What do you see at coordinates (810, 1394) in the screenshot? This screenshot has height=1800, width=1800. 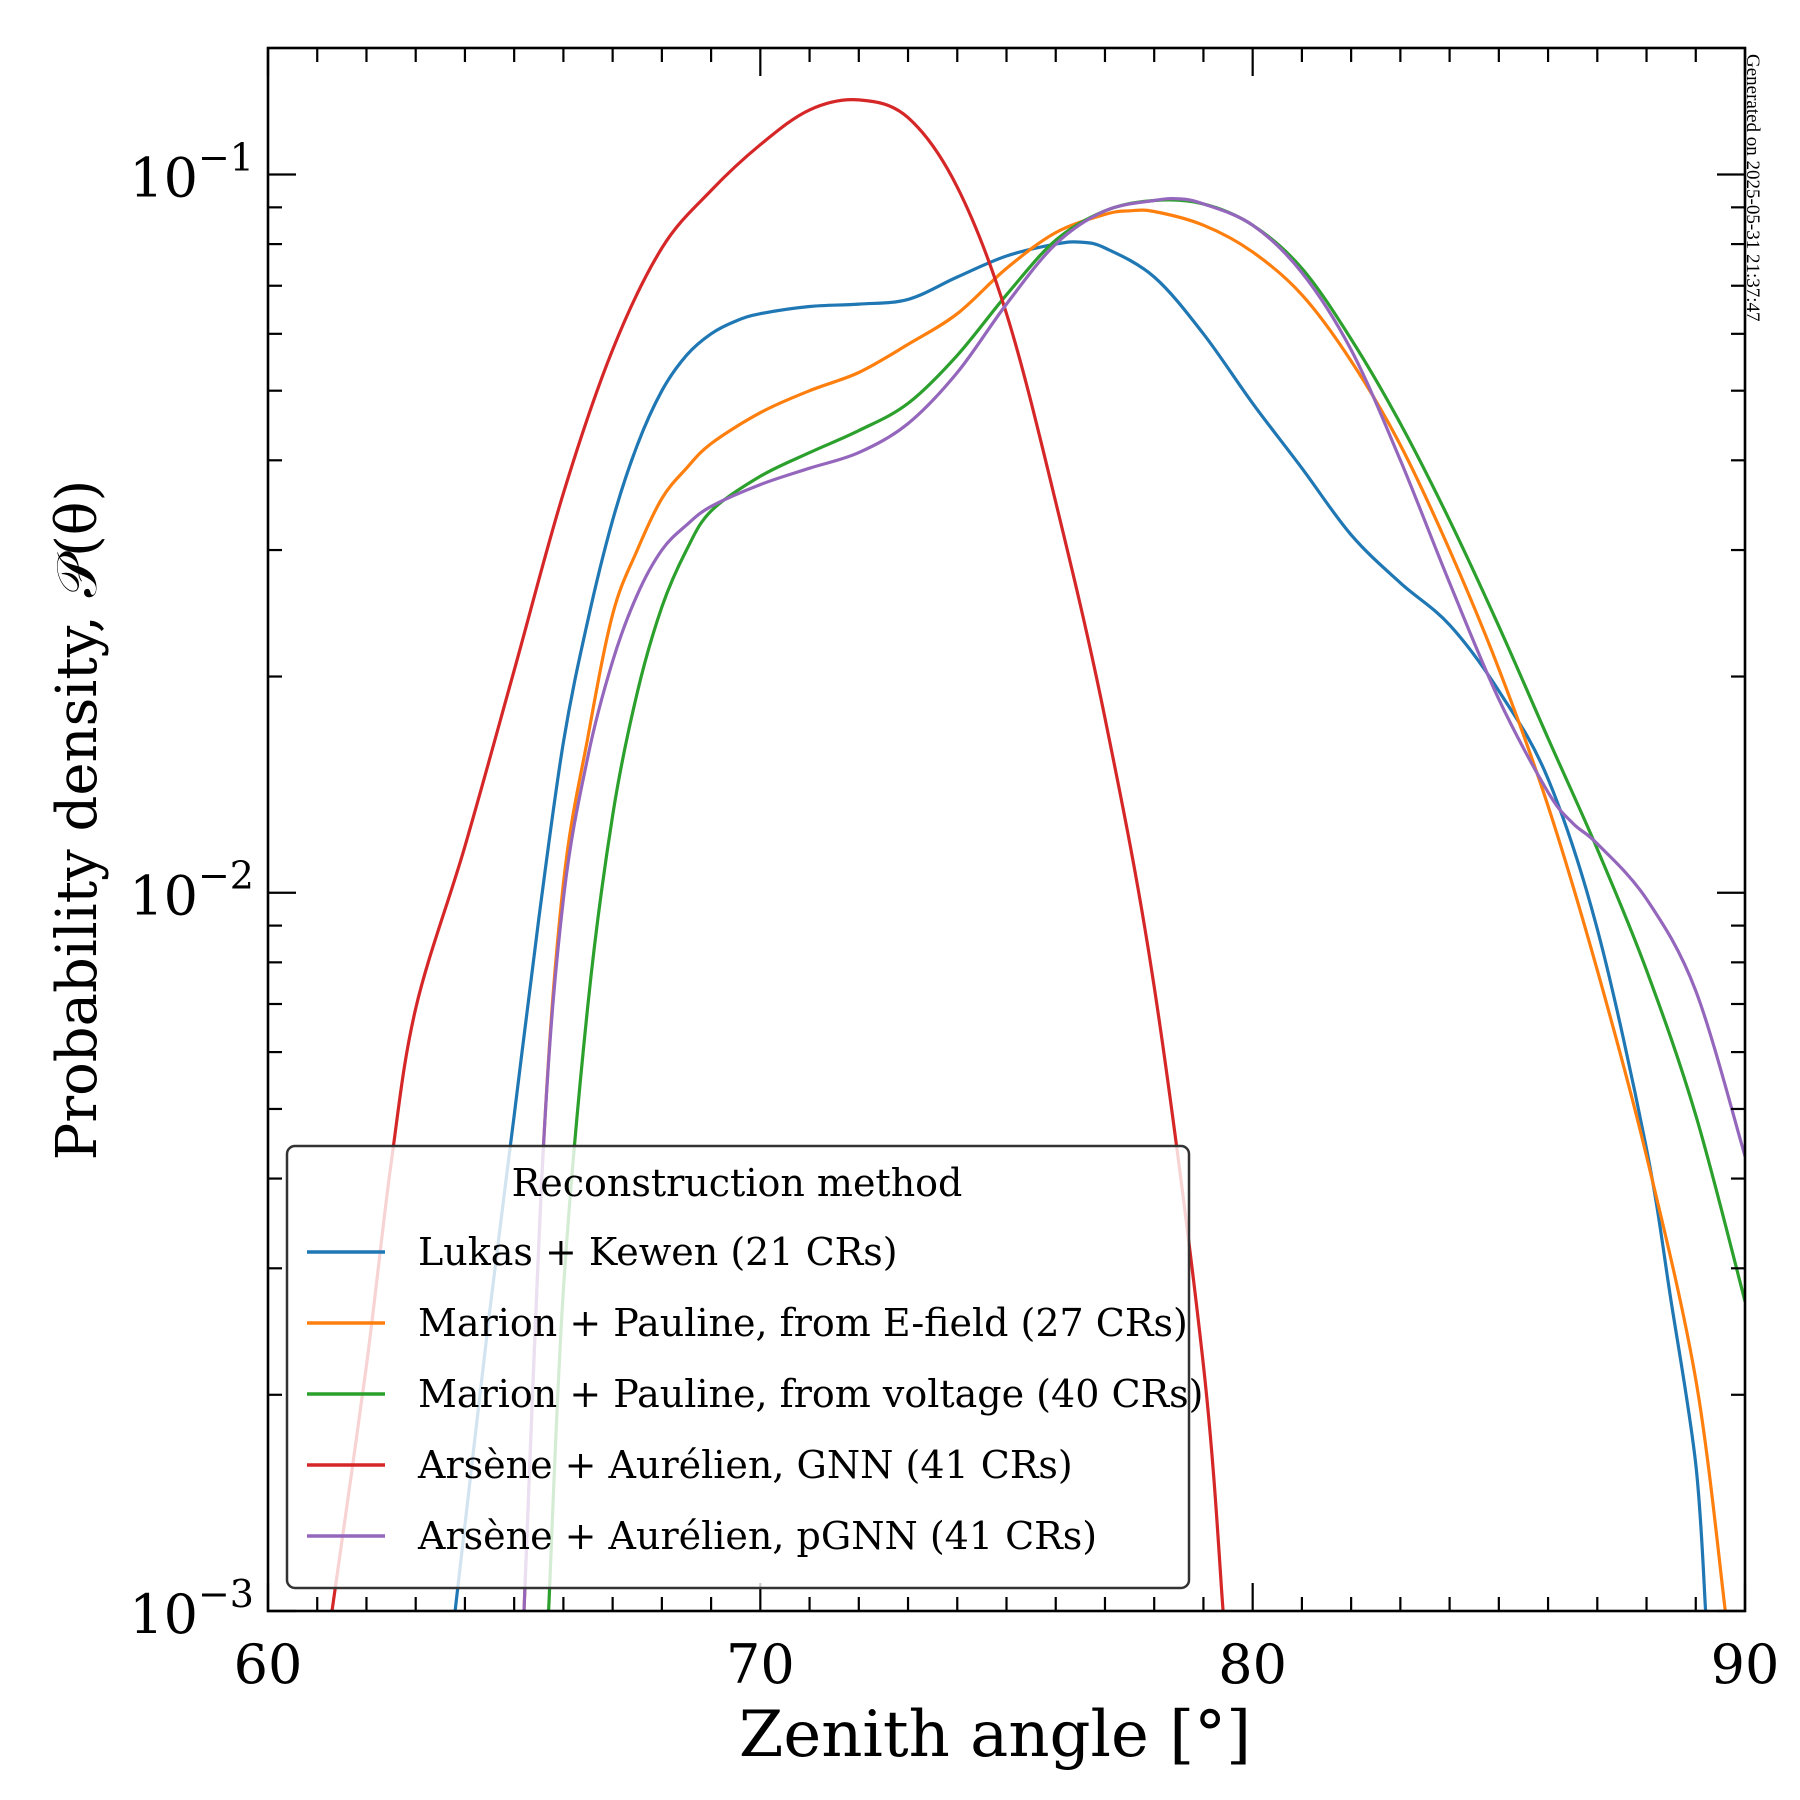 I see `legend-label: Marion + Pauline, from voltage (40 CRs)` at bounding box center [810, 1394].